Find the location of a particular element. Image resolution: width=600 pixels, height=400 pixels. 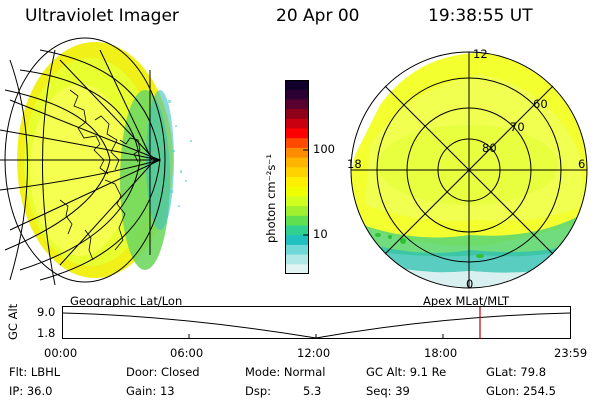

dsp-label: Dsp: is located at coordinates (258, 391).